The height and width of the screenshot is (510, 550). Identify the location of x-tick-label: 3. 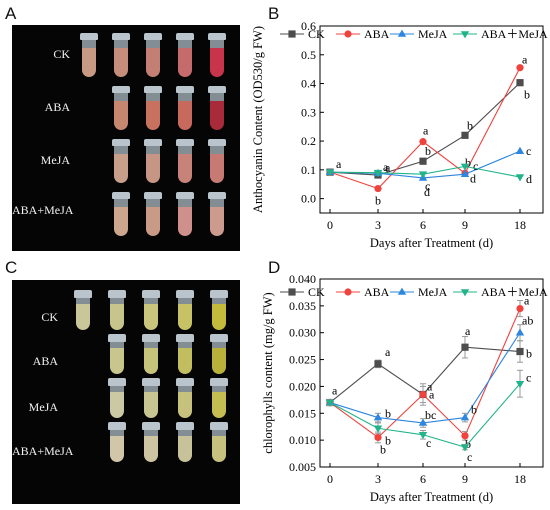
(378, 479).